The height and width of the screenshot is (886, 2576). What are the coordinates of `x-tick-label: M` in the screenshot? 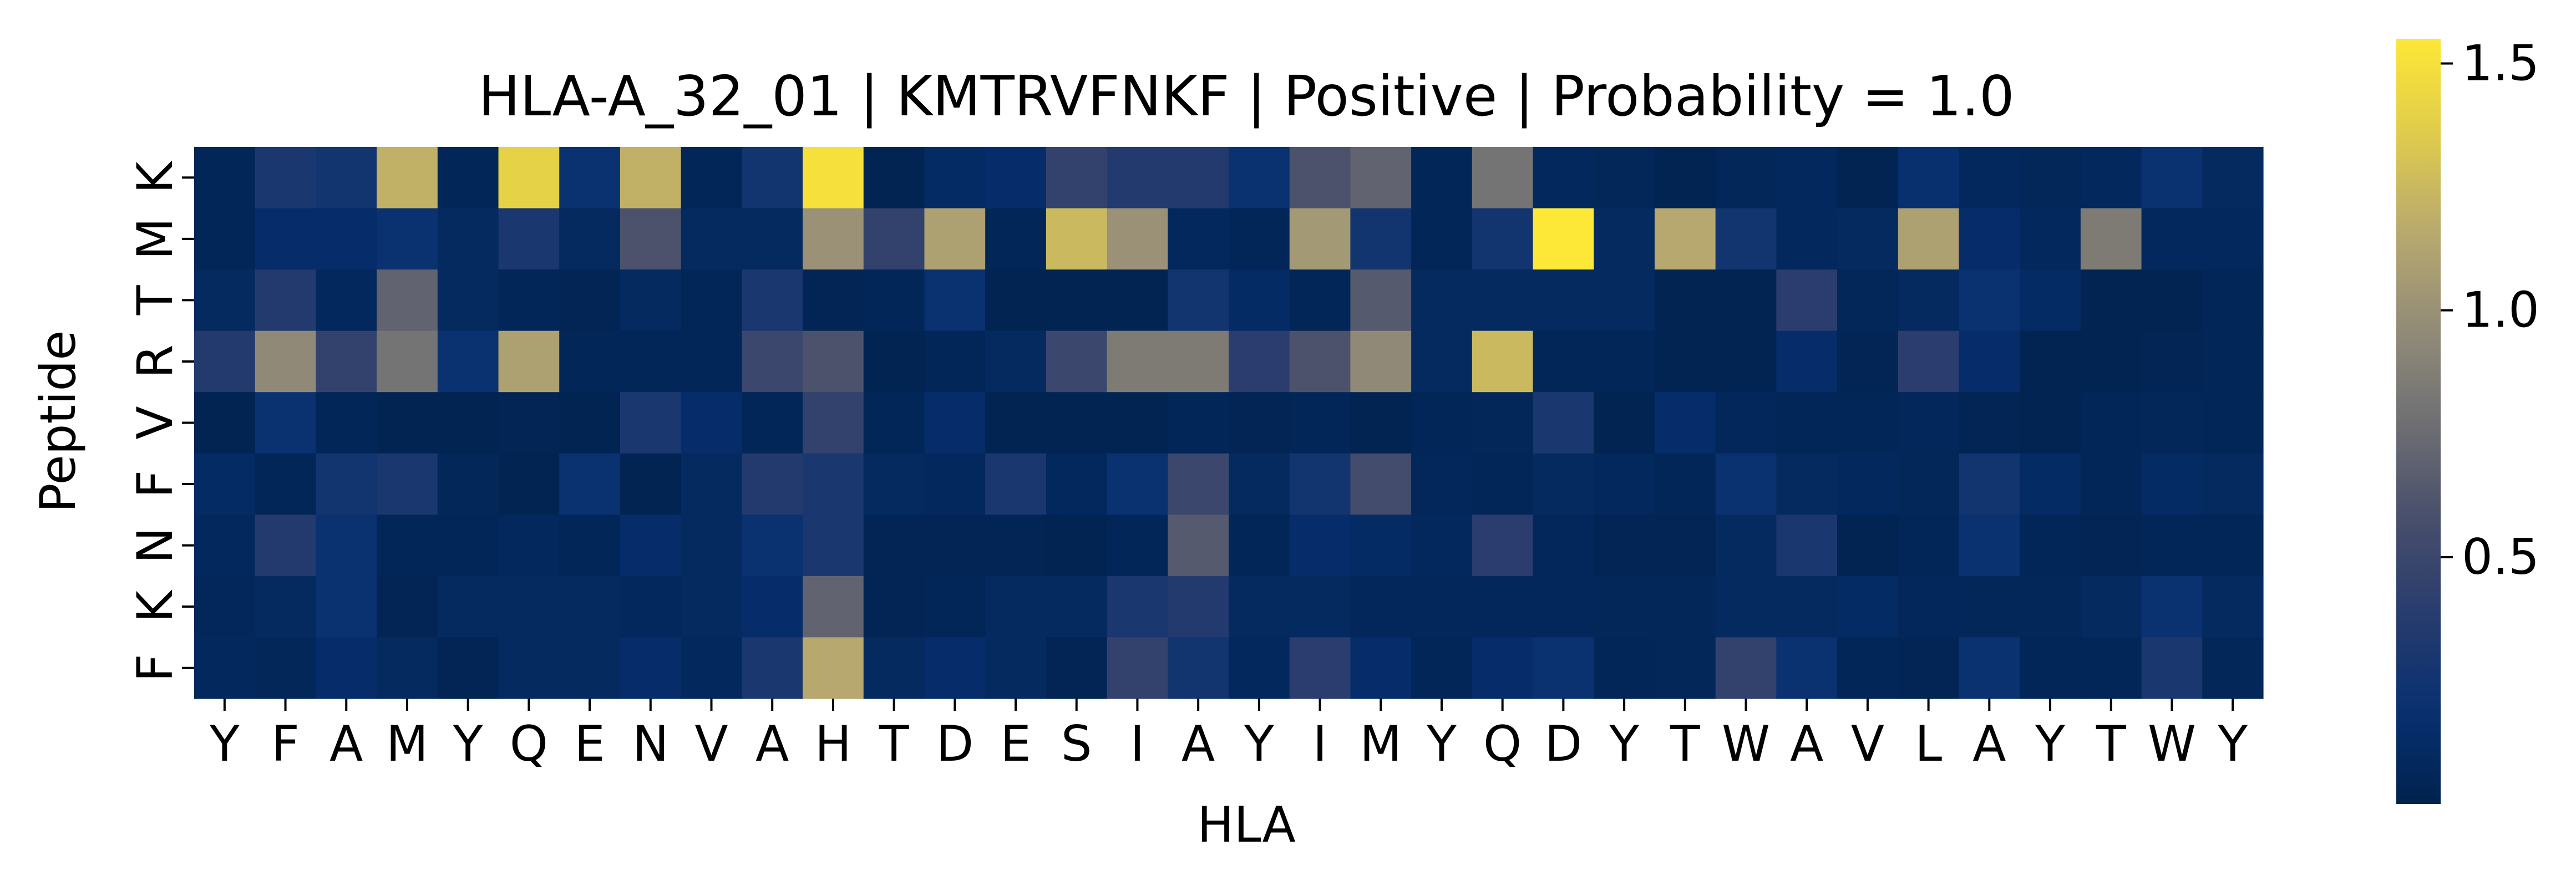 It's located at (407, 743).